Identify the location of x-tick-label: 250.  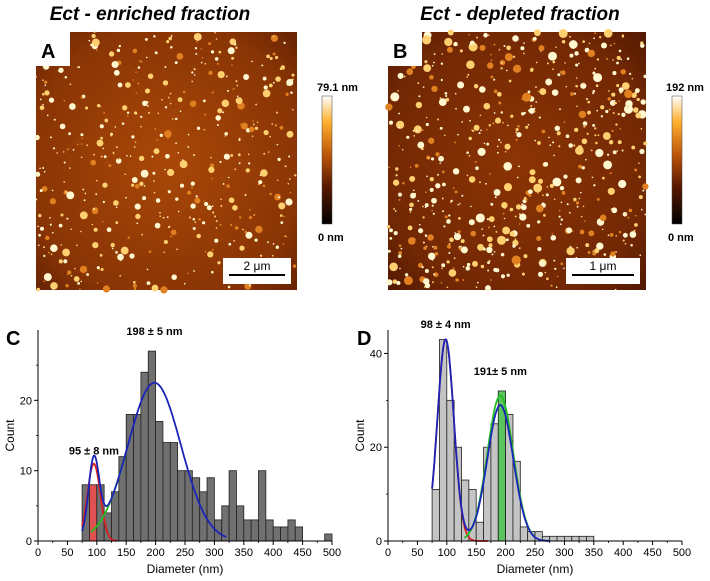
(185, 553).